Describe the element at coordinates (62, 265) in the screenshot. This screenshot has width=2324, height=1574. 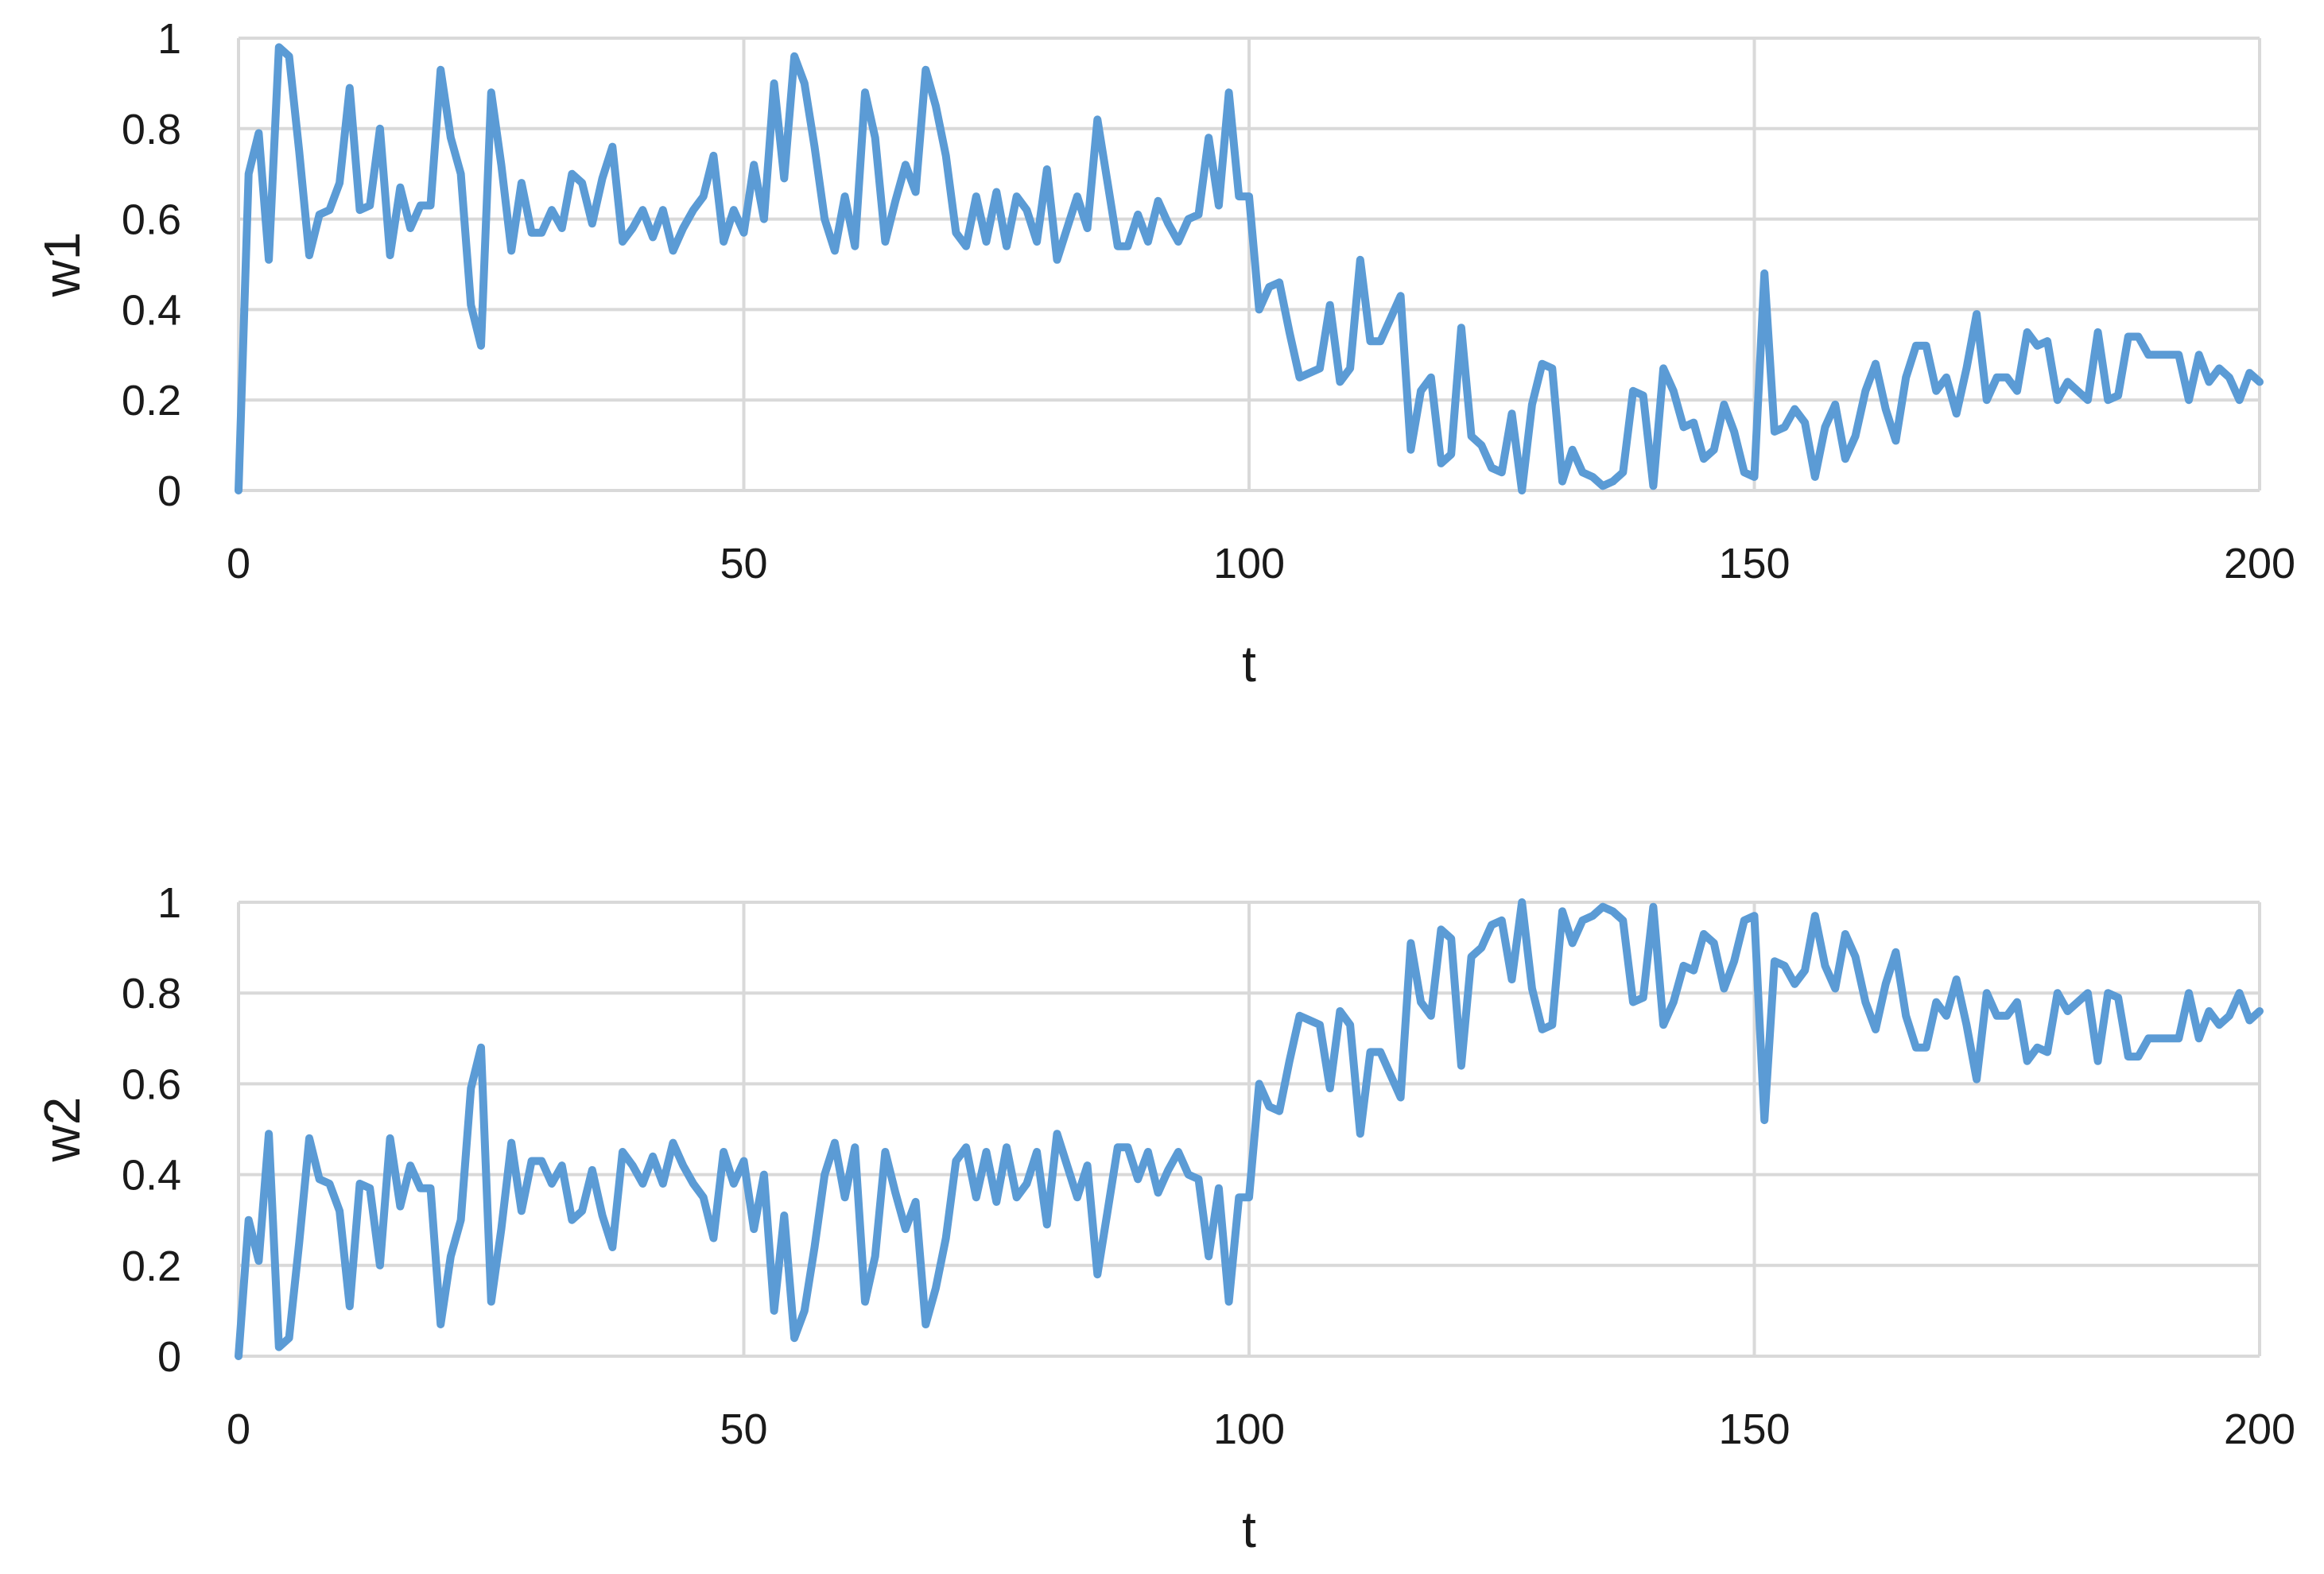
I see `y-axis-title: w1` at that location.